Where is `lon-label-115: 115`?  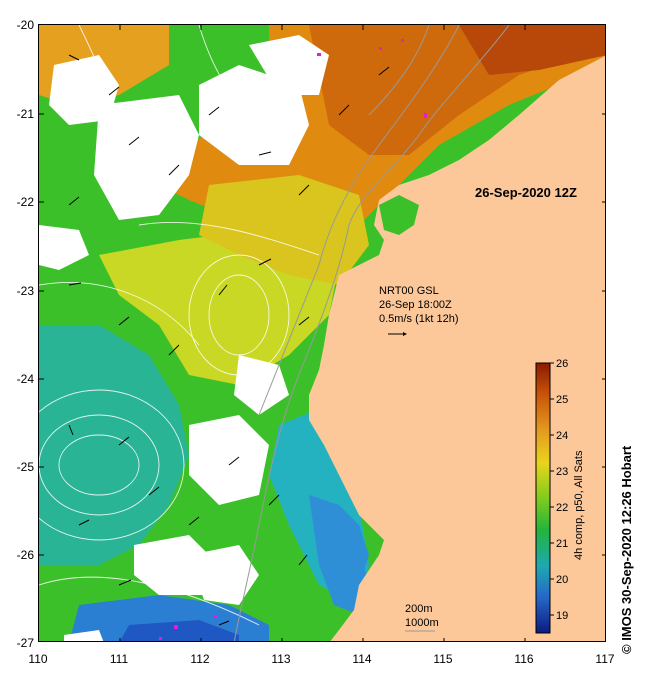 lon-label-115: 115 is located at coordinates (443, 659).